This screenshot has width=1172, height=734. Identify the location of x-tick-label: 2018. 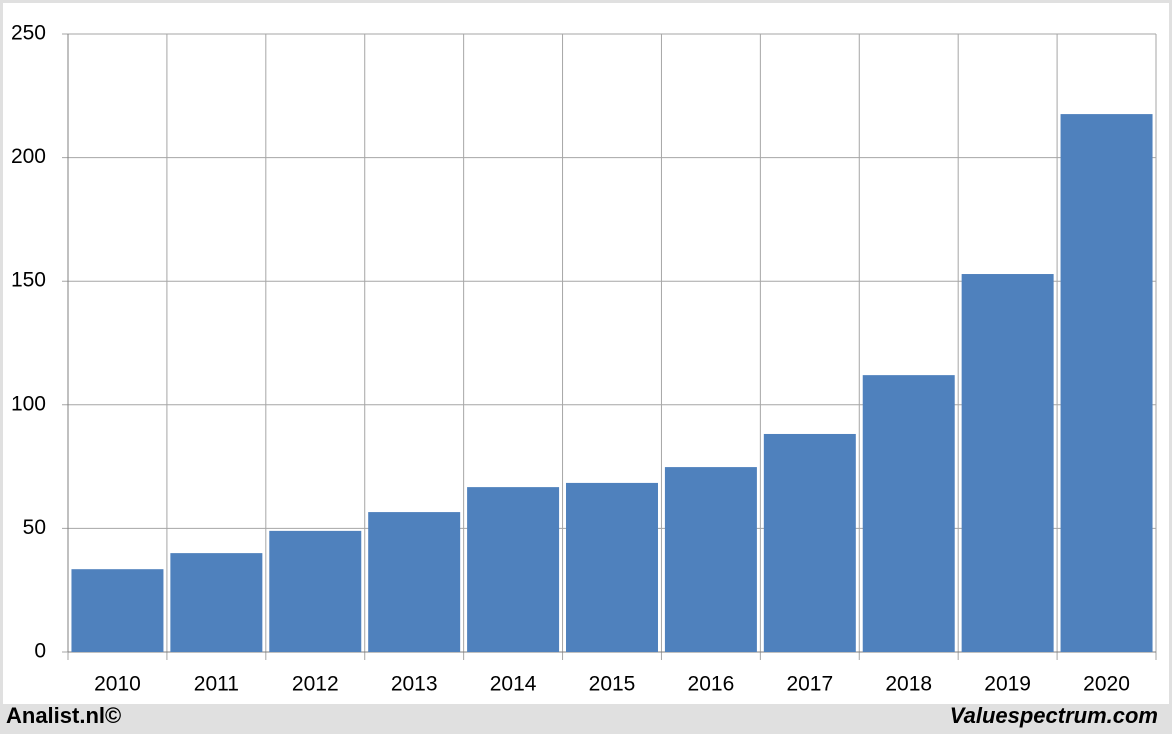
(908, 684).